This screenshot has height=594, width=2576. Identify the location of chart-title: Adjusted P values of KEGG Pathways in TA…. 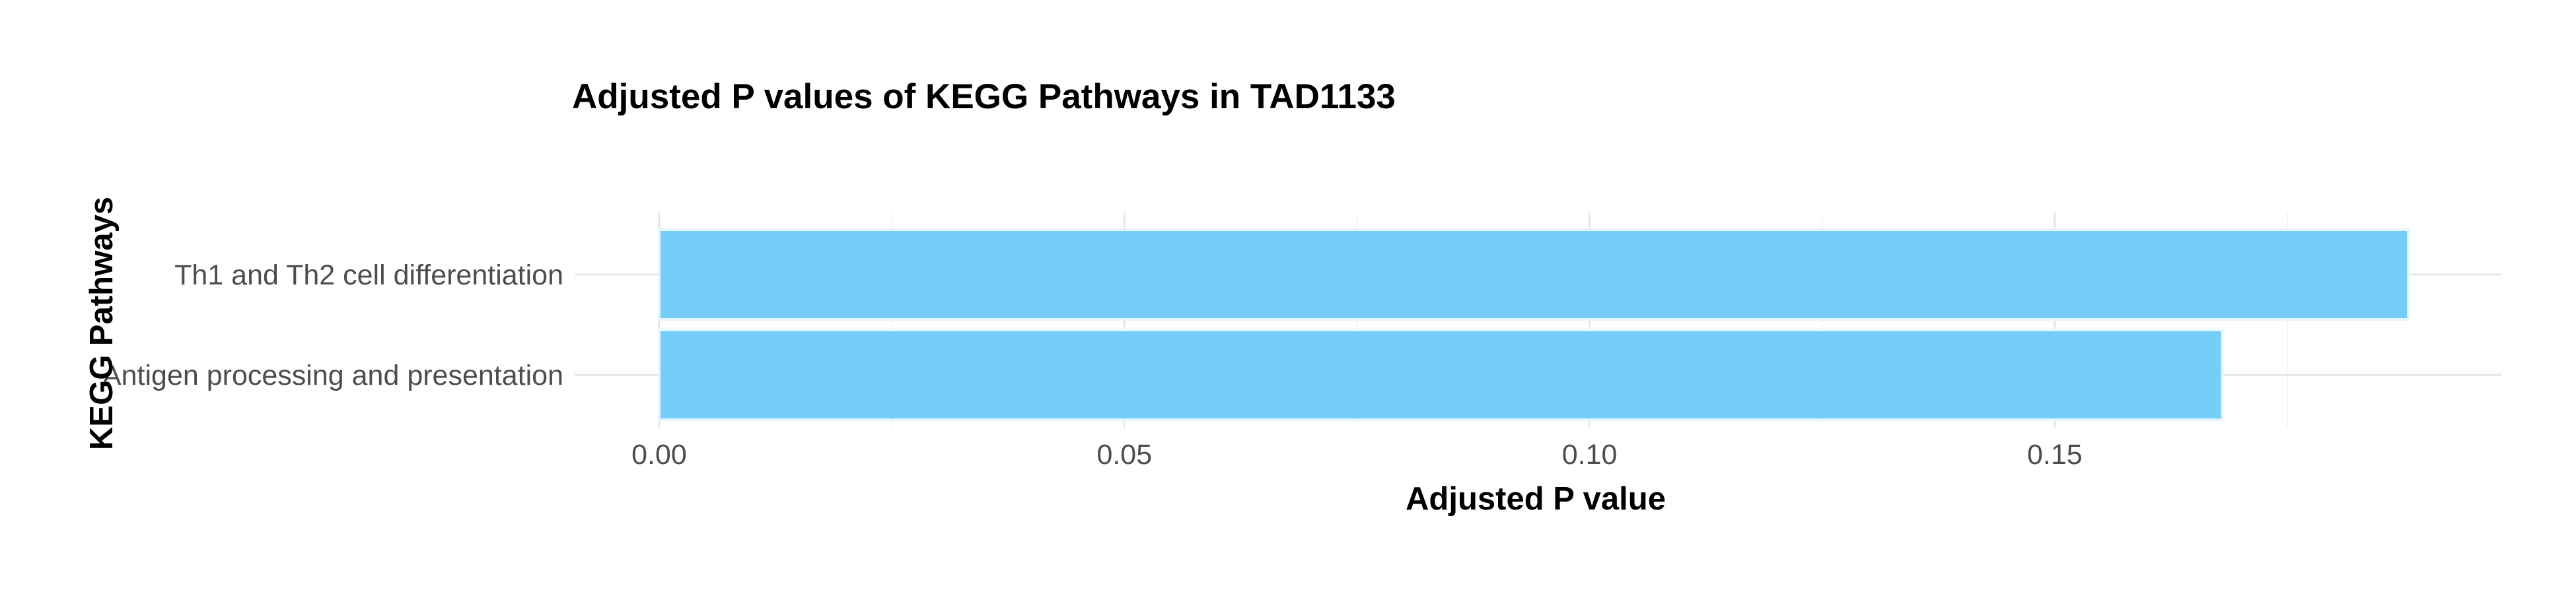
(984, 97).